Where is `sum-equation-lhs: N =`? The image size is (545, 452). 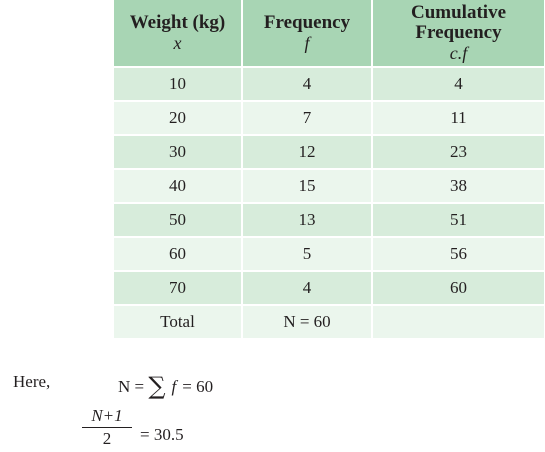 sum-equation-lhs: N = is located at coordinates (133, 386).